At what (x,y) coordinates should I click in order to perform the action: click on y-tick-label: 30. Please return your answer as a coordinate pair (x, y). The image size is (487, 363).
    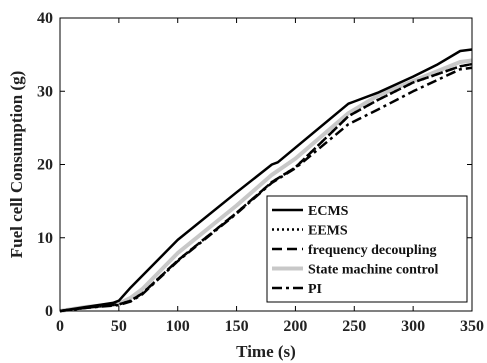
    Looking at the image, I should click on (45, 91).